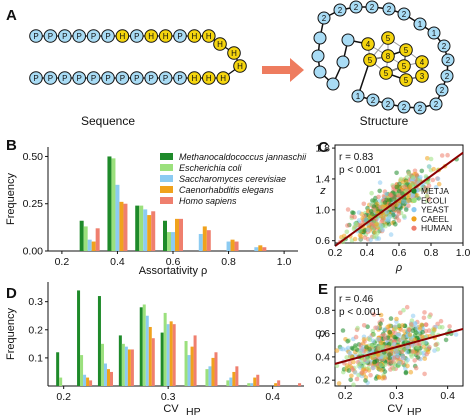  I want to click on chart-b-ytick-label: 0.50, so click(33, 157).